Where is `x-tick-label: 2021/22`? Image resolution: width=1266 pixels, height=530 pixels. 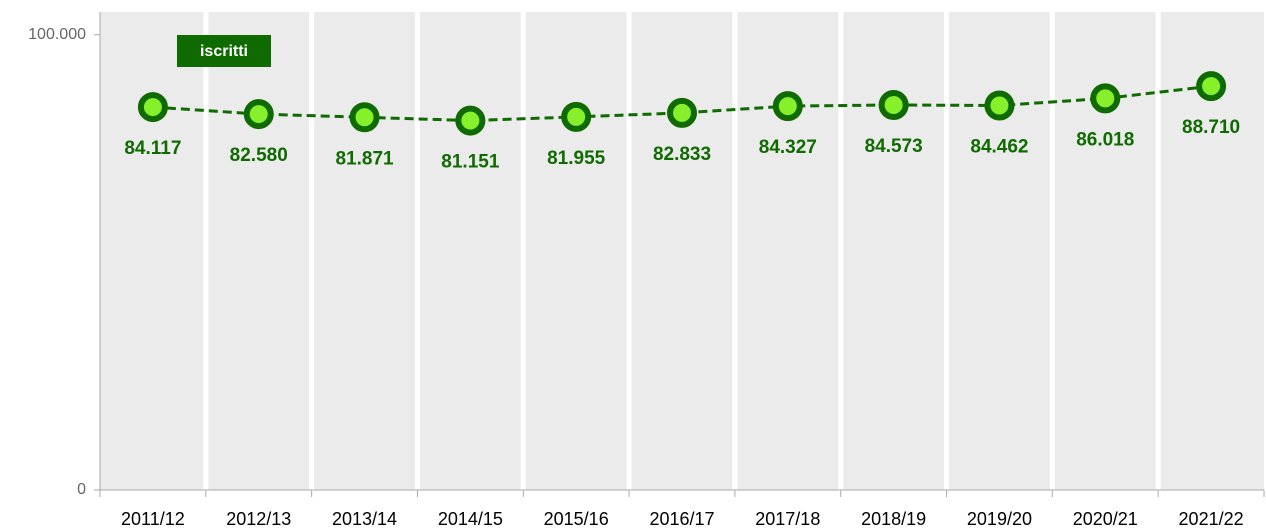
x-tick-label: 2021/22 is located at coordinates (1211, 519).